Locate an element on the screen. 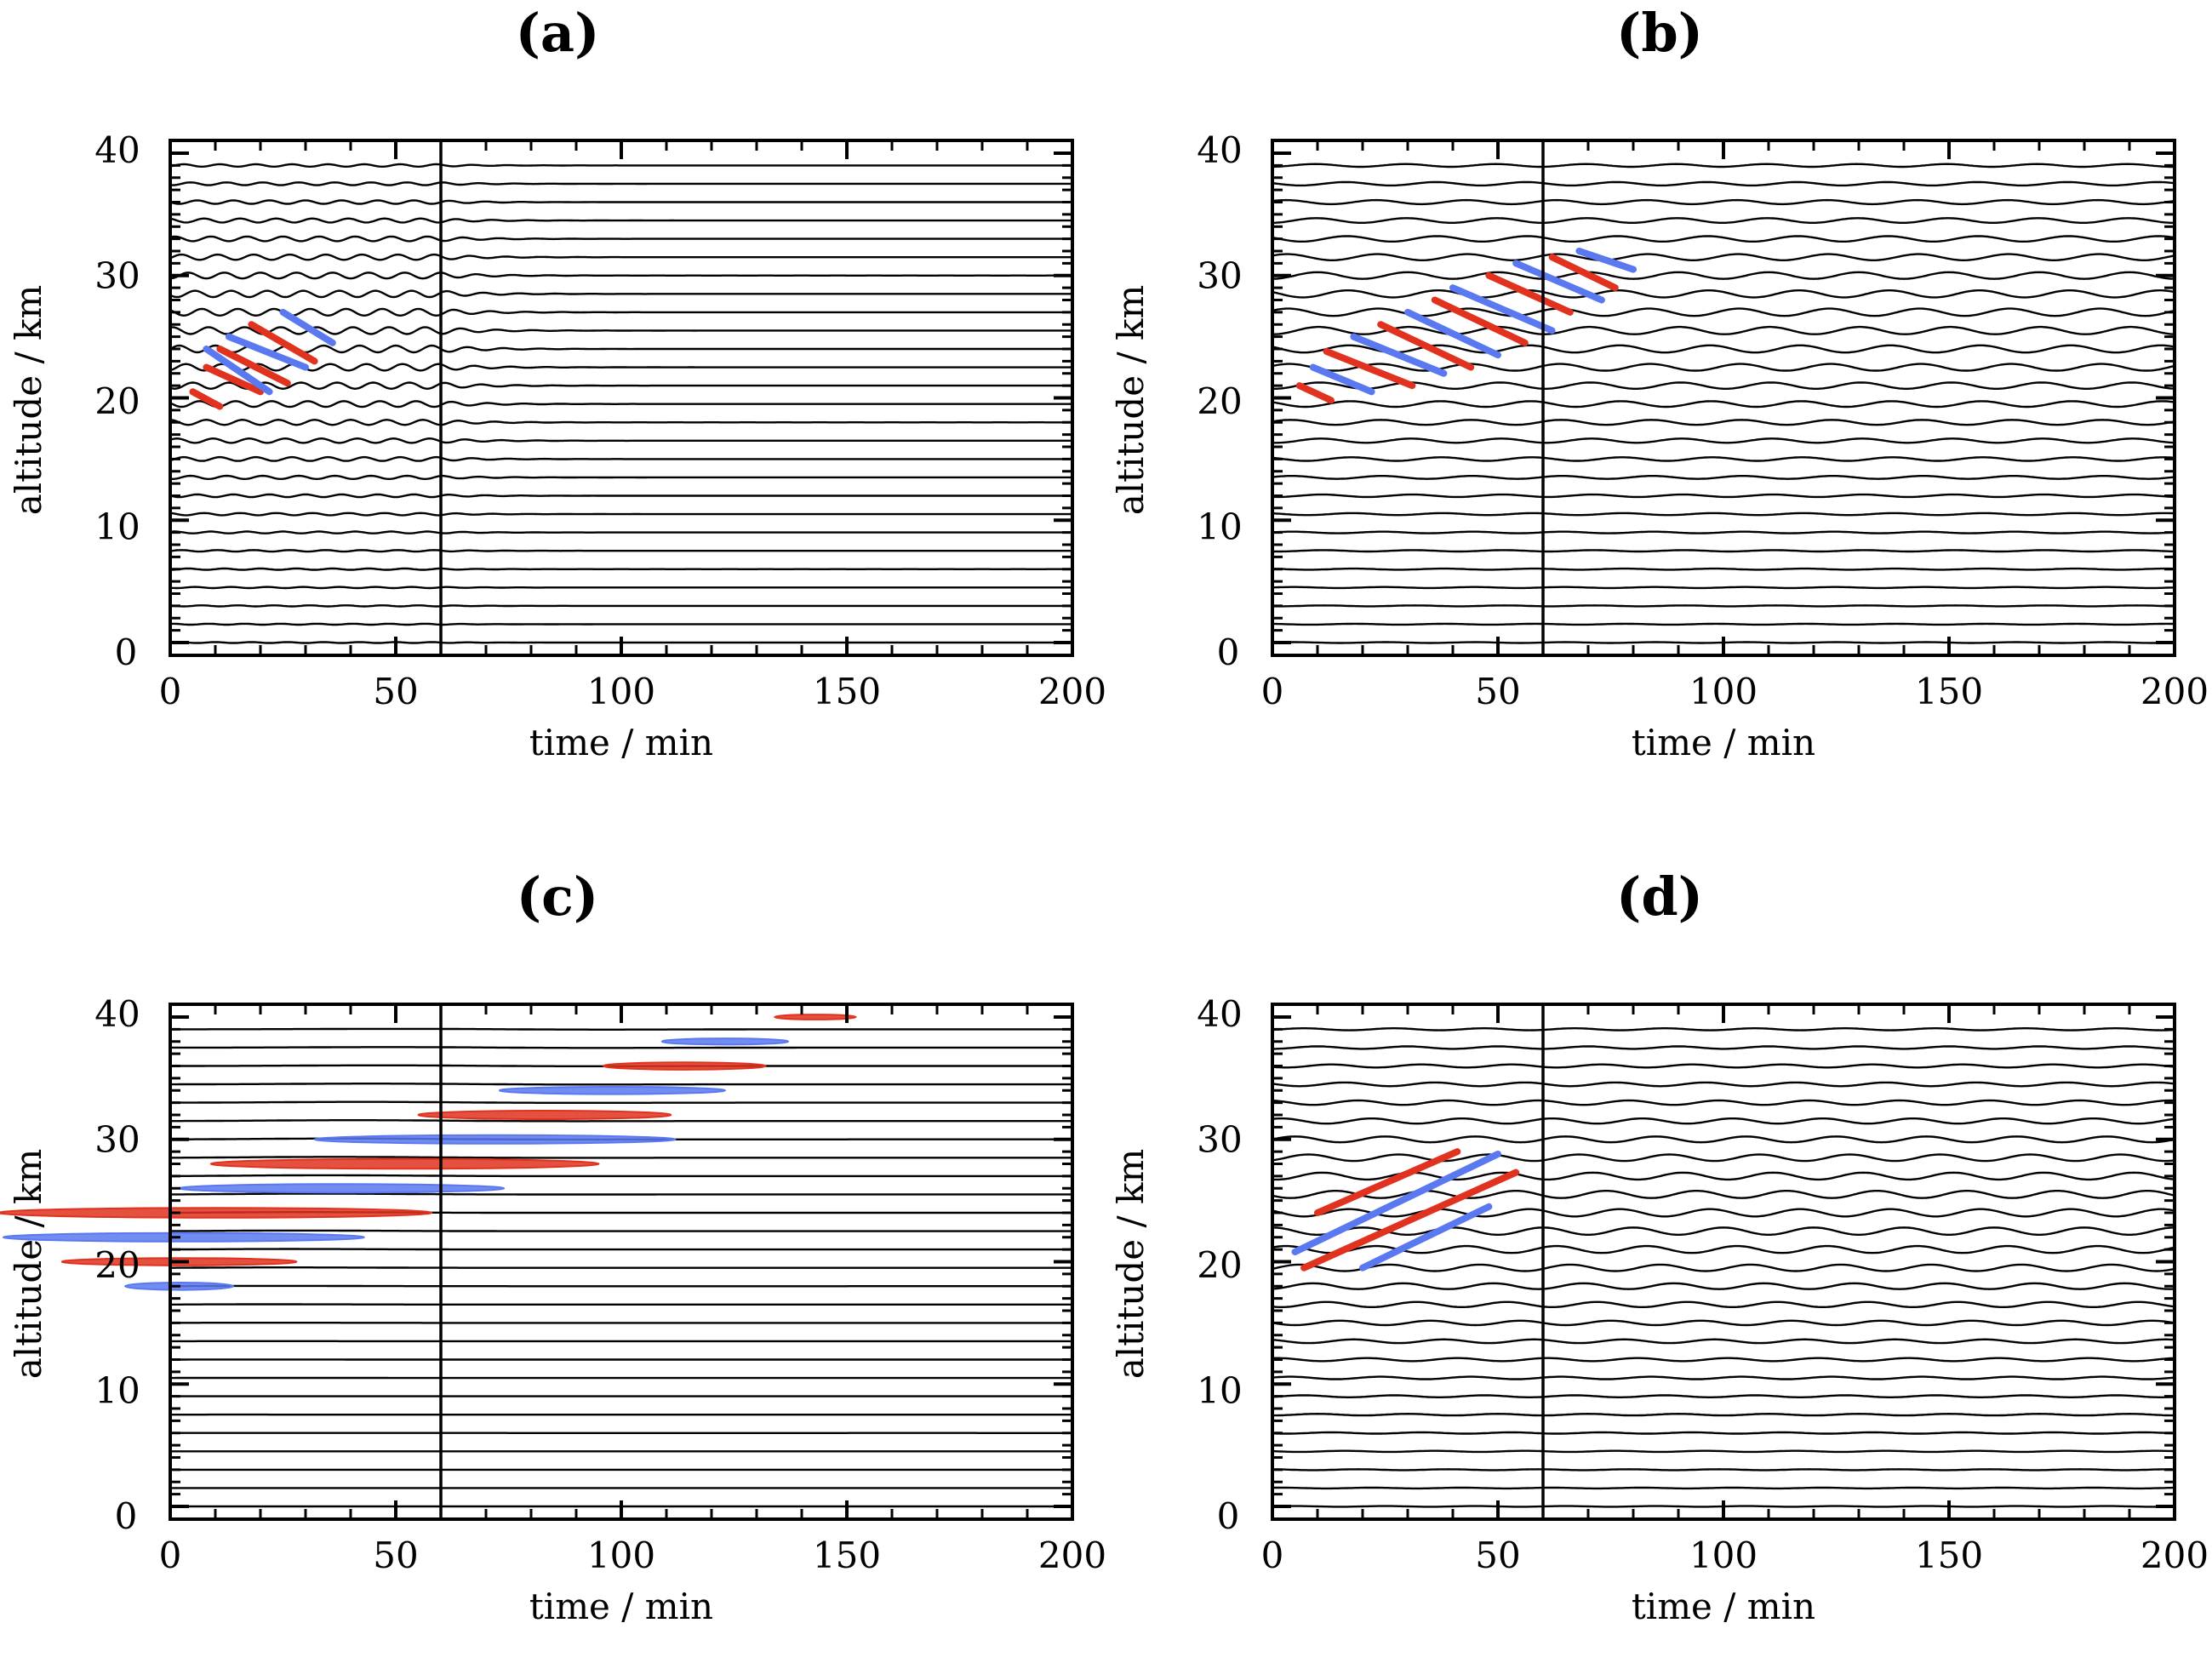 The image size is (2212, 1663). panel-a-contours is located at coordinates (262, 359).